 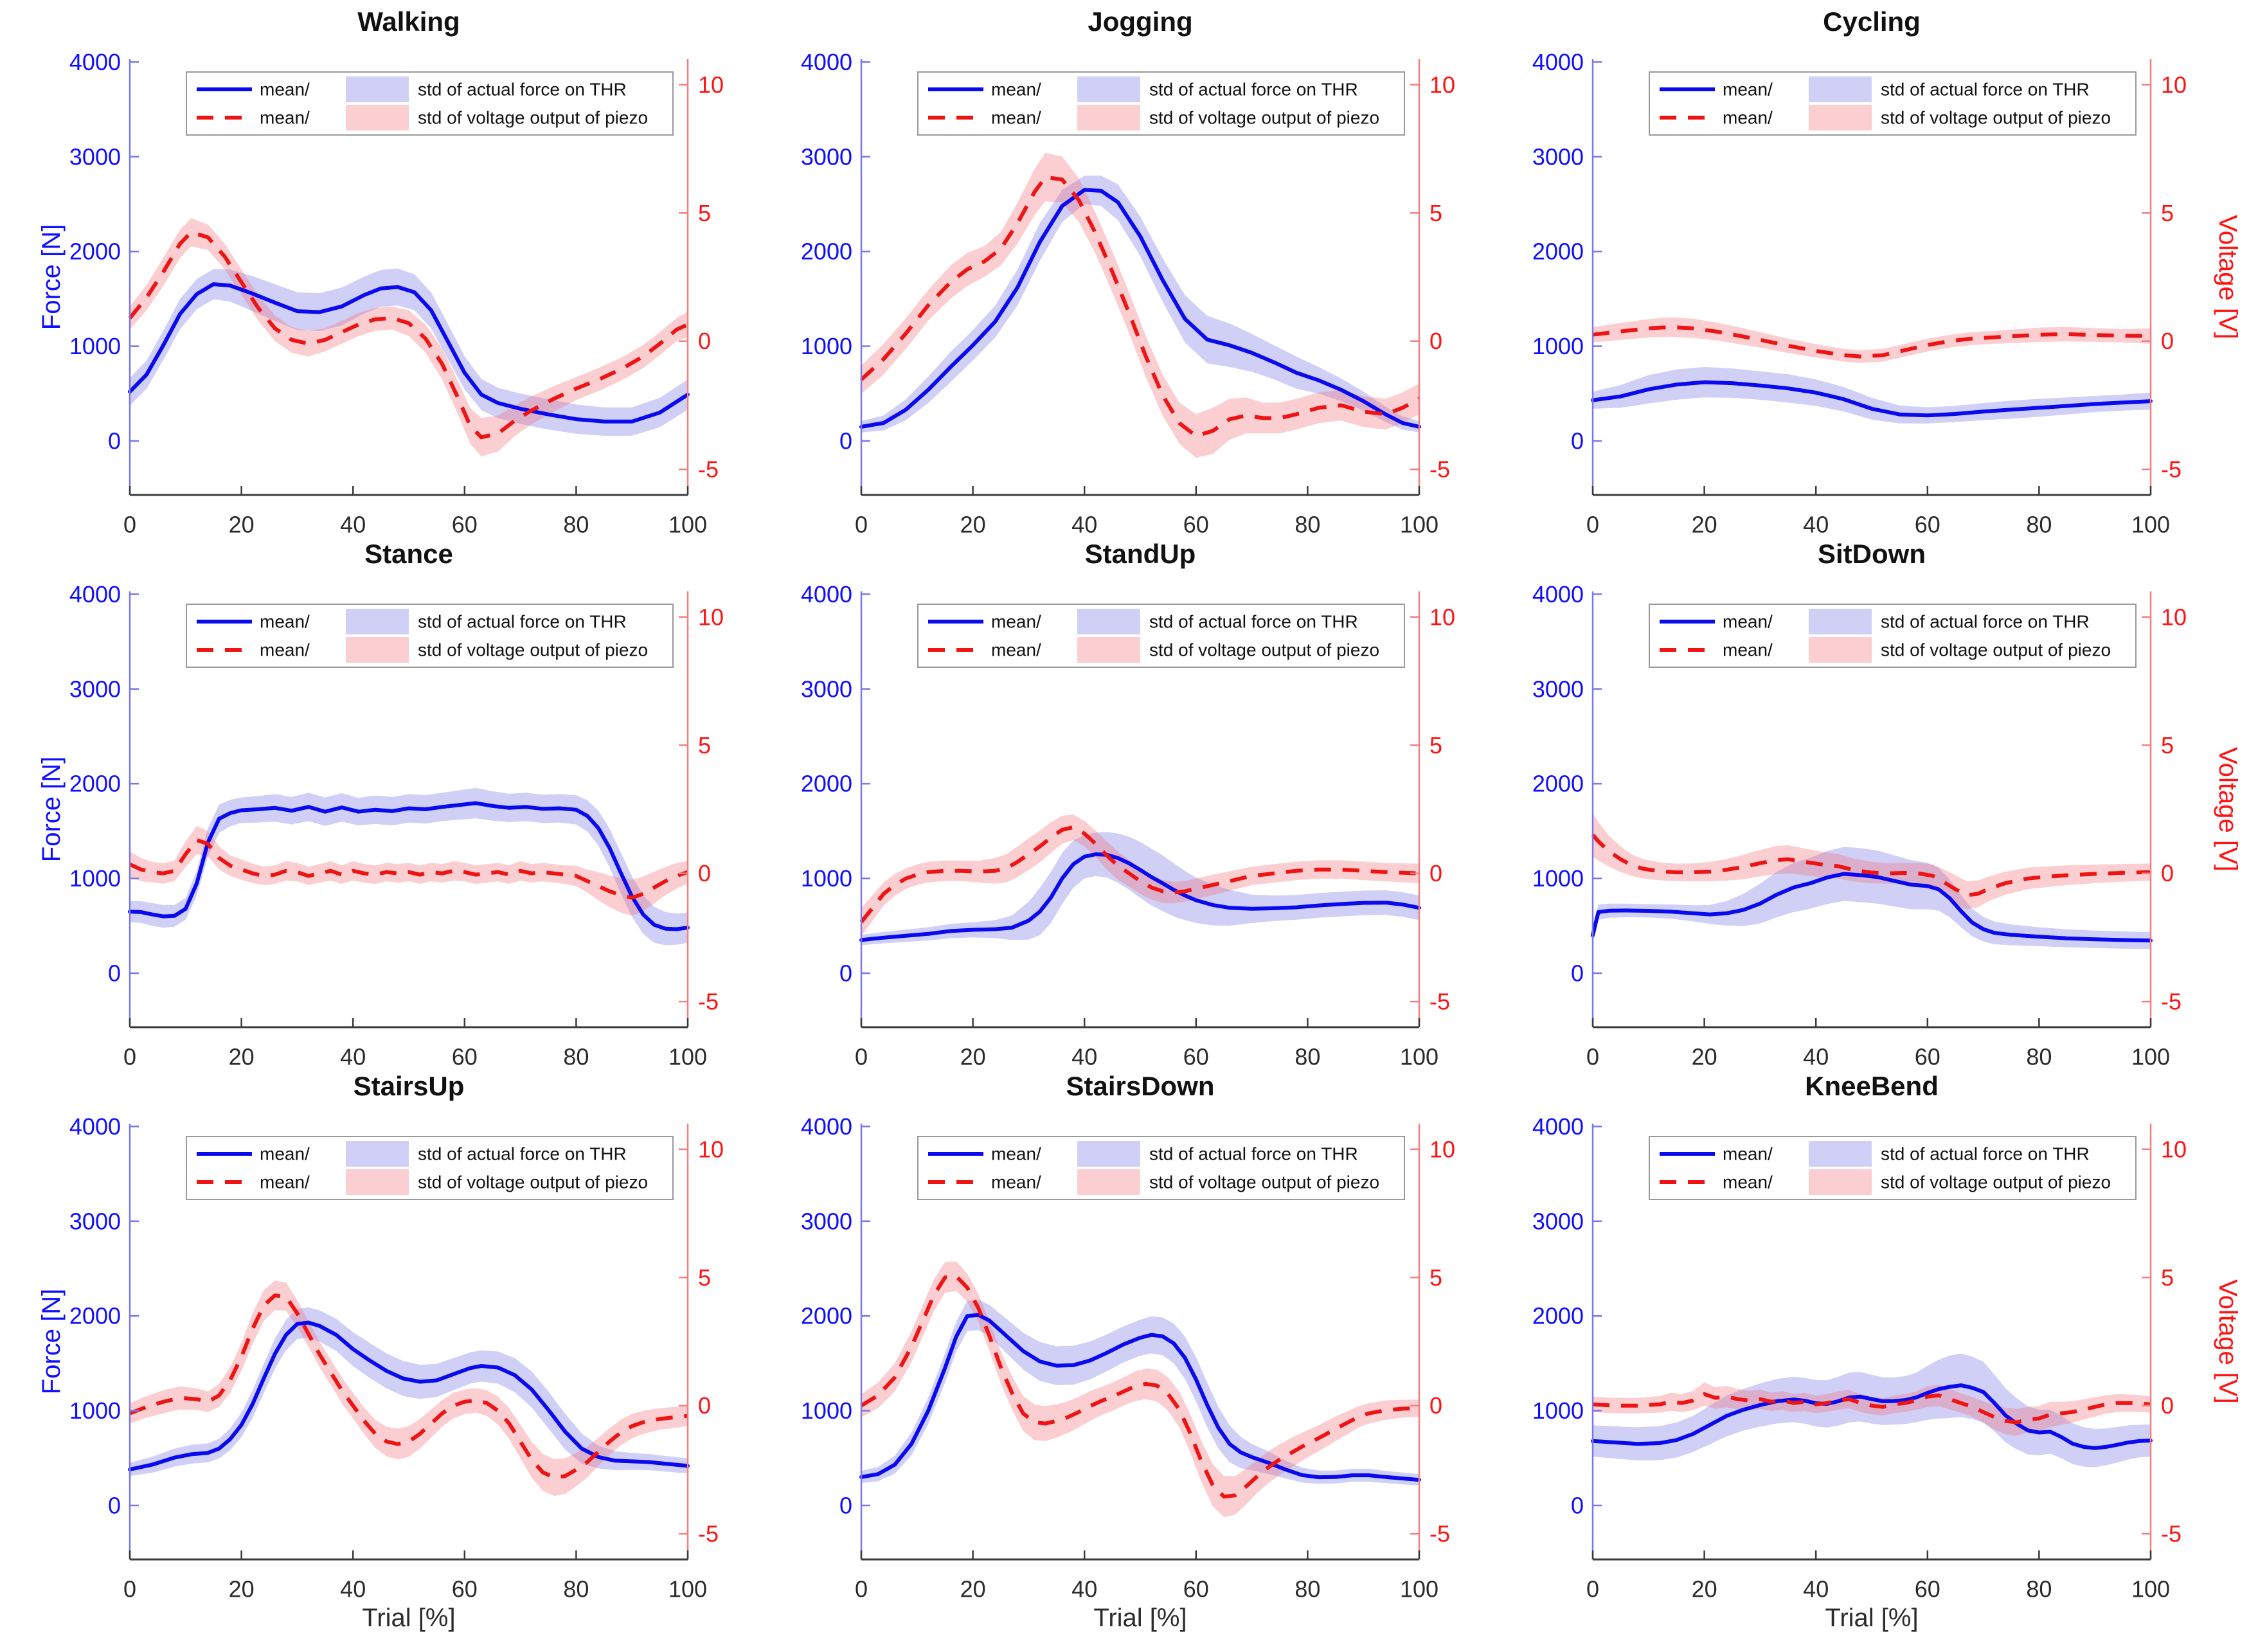 I want to click on plot-title: StandUp, so click(x=1140, y=554).